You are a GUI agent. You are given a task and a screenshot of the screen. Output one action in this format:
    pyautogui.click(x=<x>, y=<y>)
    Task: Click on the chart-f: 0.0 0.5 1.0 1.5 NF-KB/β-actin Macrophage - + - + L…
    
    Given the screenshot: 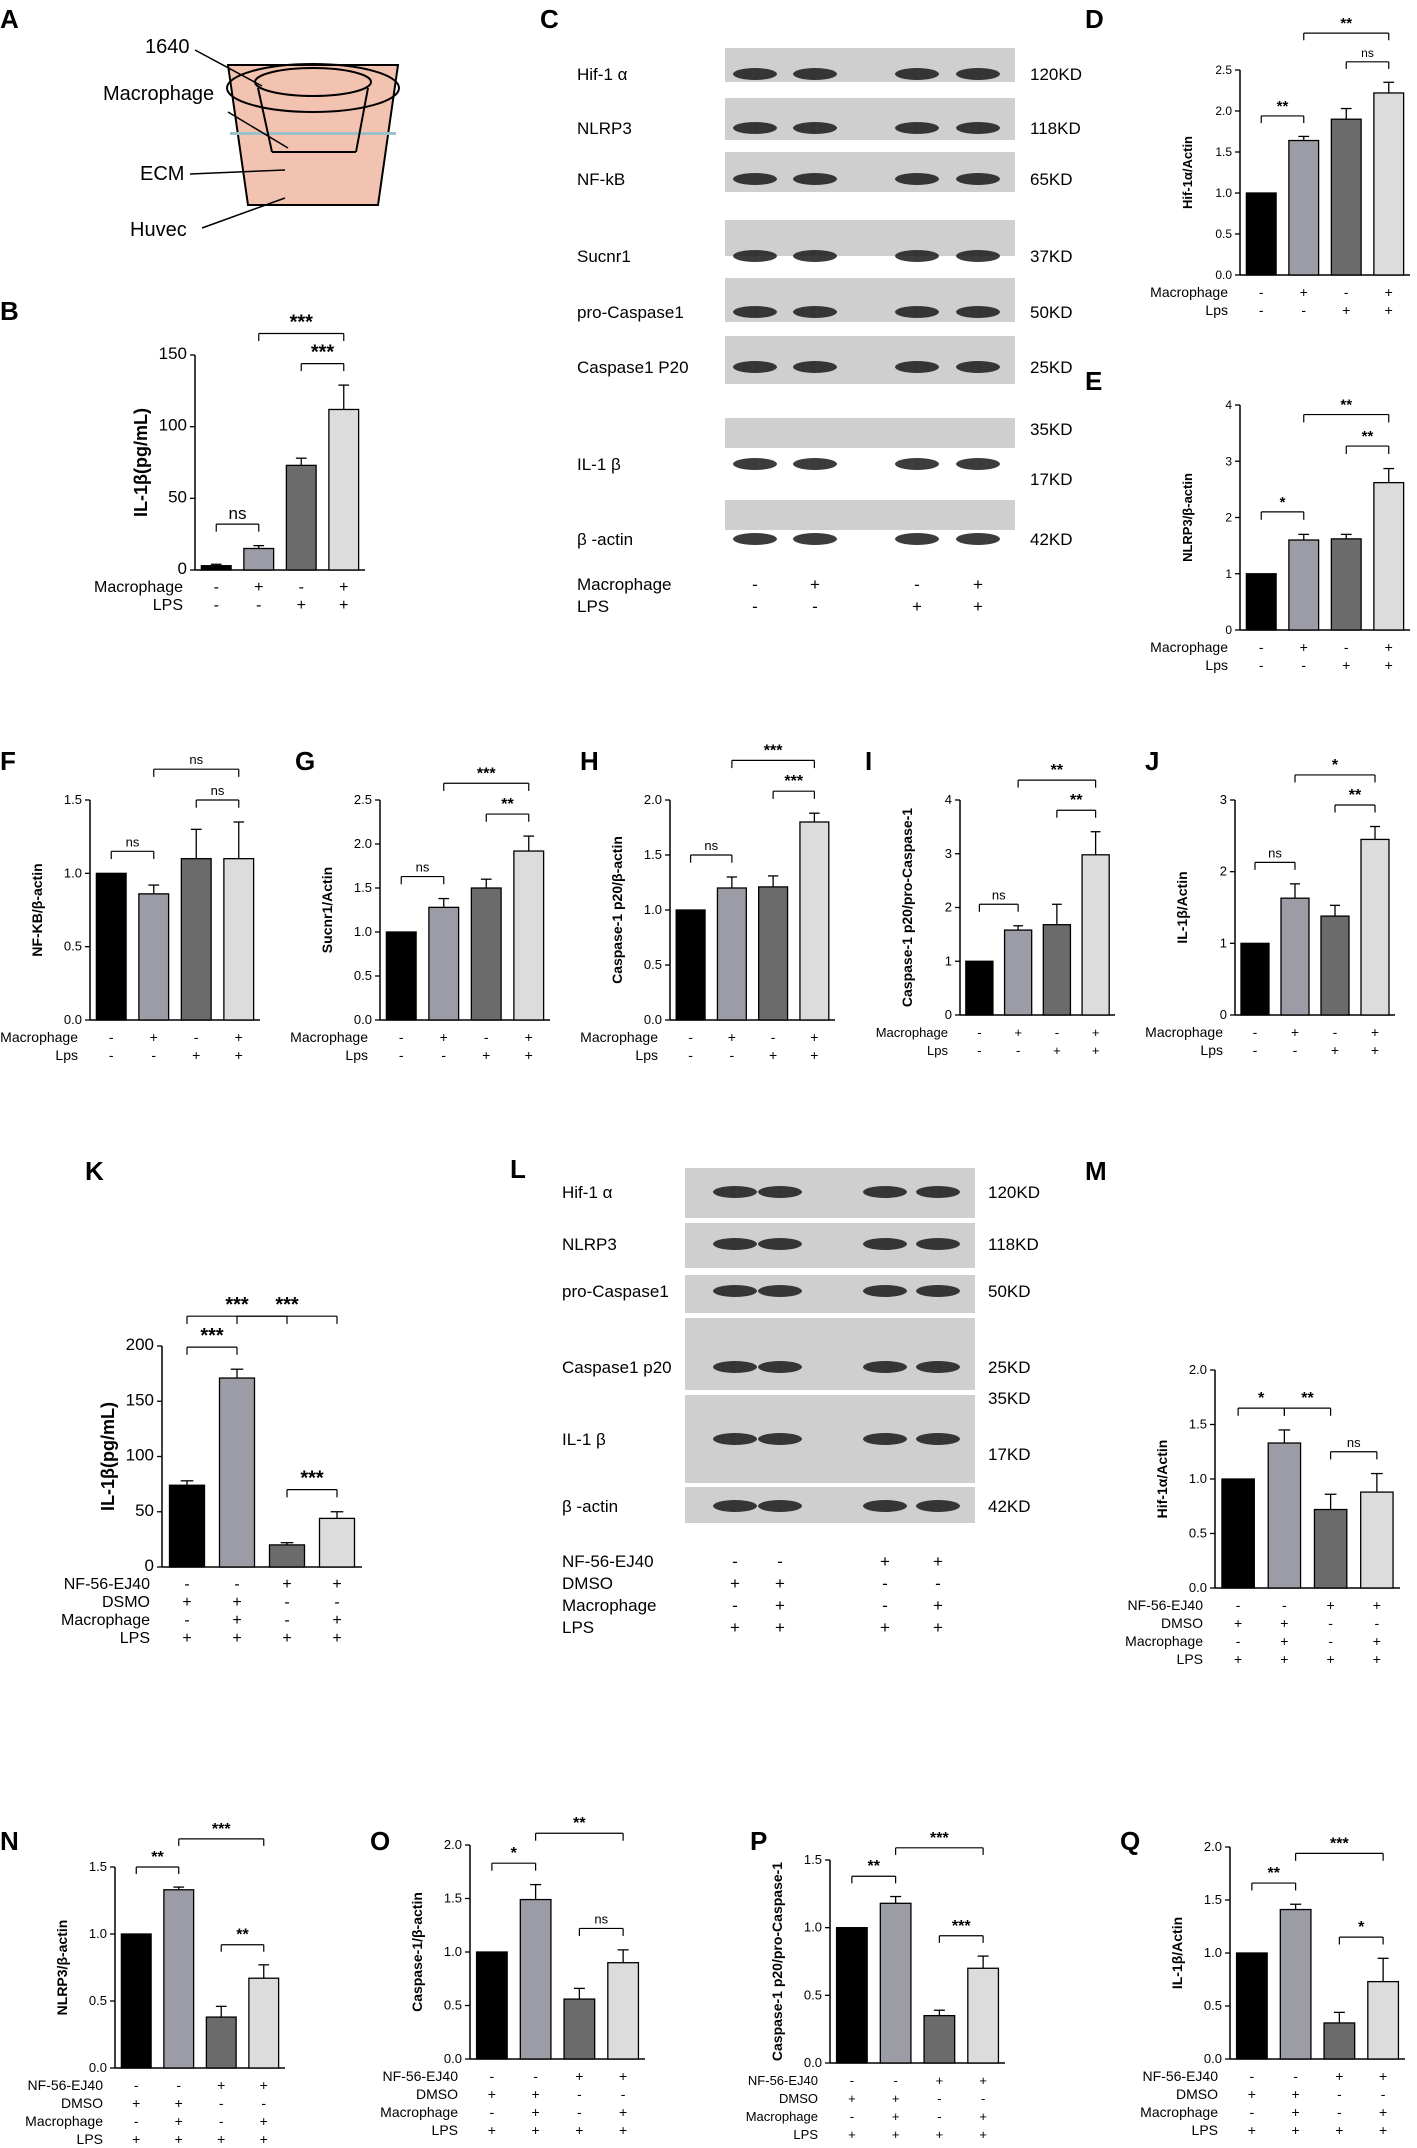 What is the action you would take?
    pyautogui.click(x=130, y=907)
    